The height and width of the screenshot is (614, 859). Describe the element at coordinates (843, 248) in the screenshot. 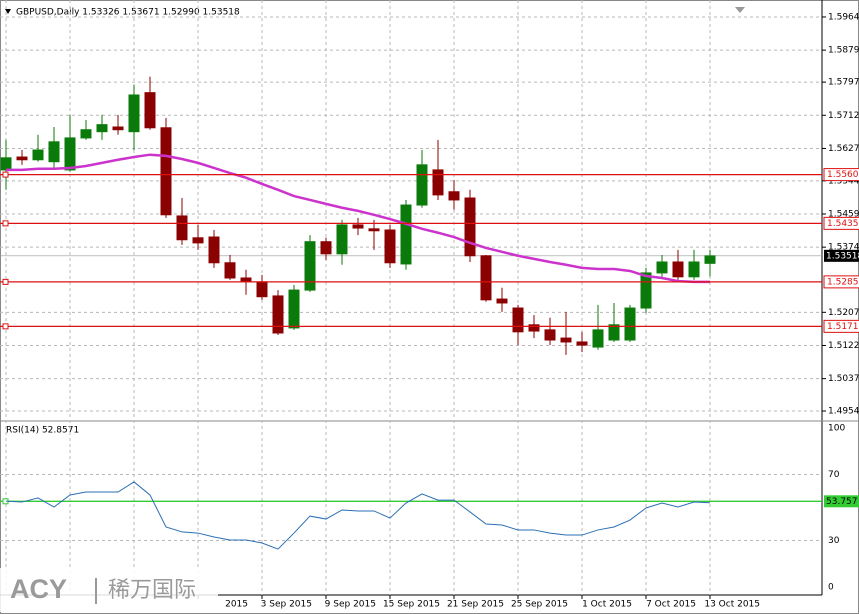

I see `y-tick-label: 1.5374` at that location.